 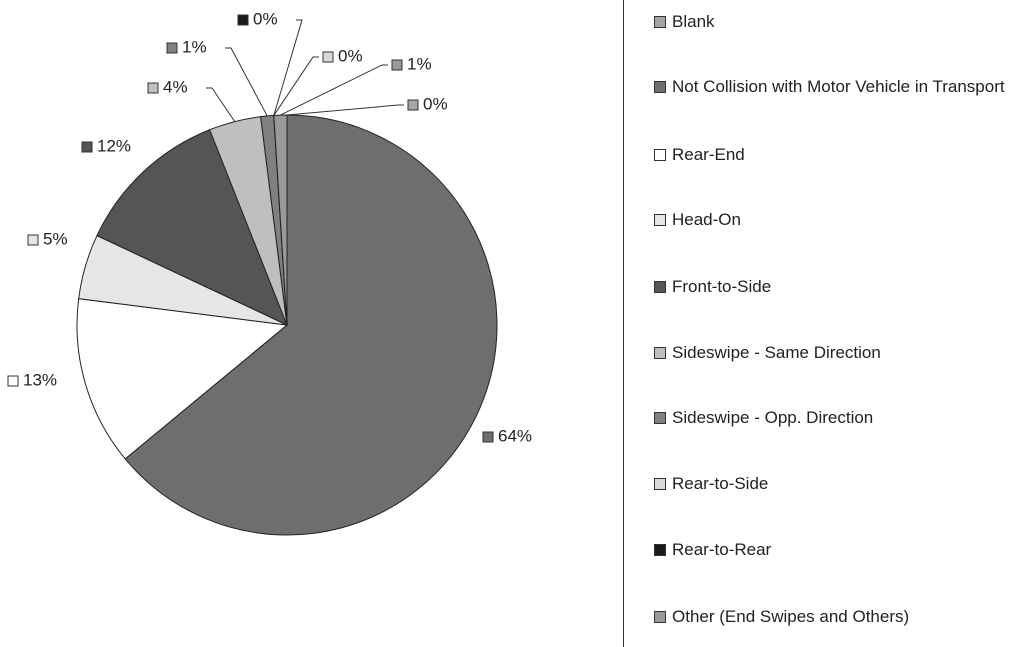 I want to click on legend-label: Sideswipe - Same Direction, so click(x=776, y=352).